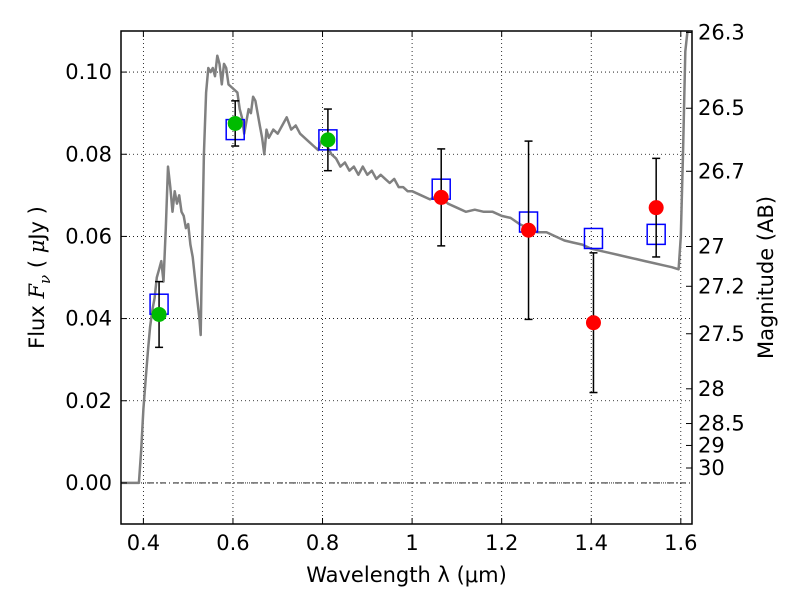 The width and height of the screenshot is (800, 600). Describe the element at coordinates (593, 238) in the screenshot. I see `model-square-marker` at that location.